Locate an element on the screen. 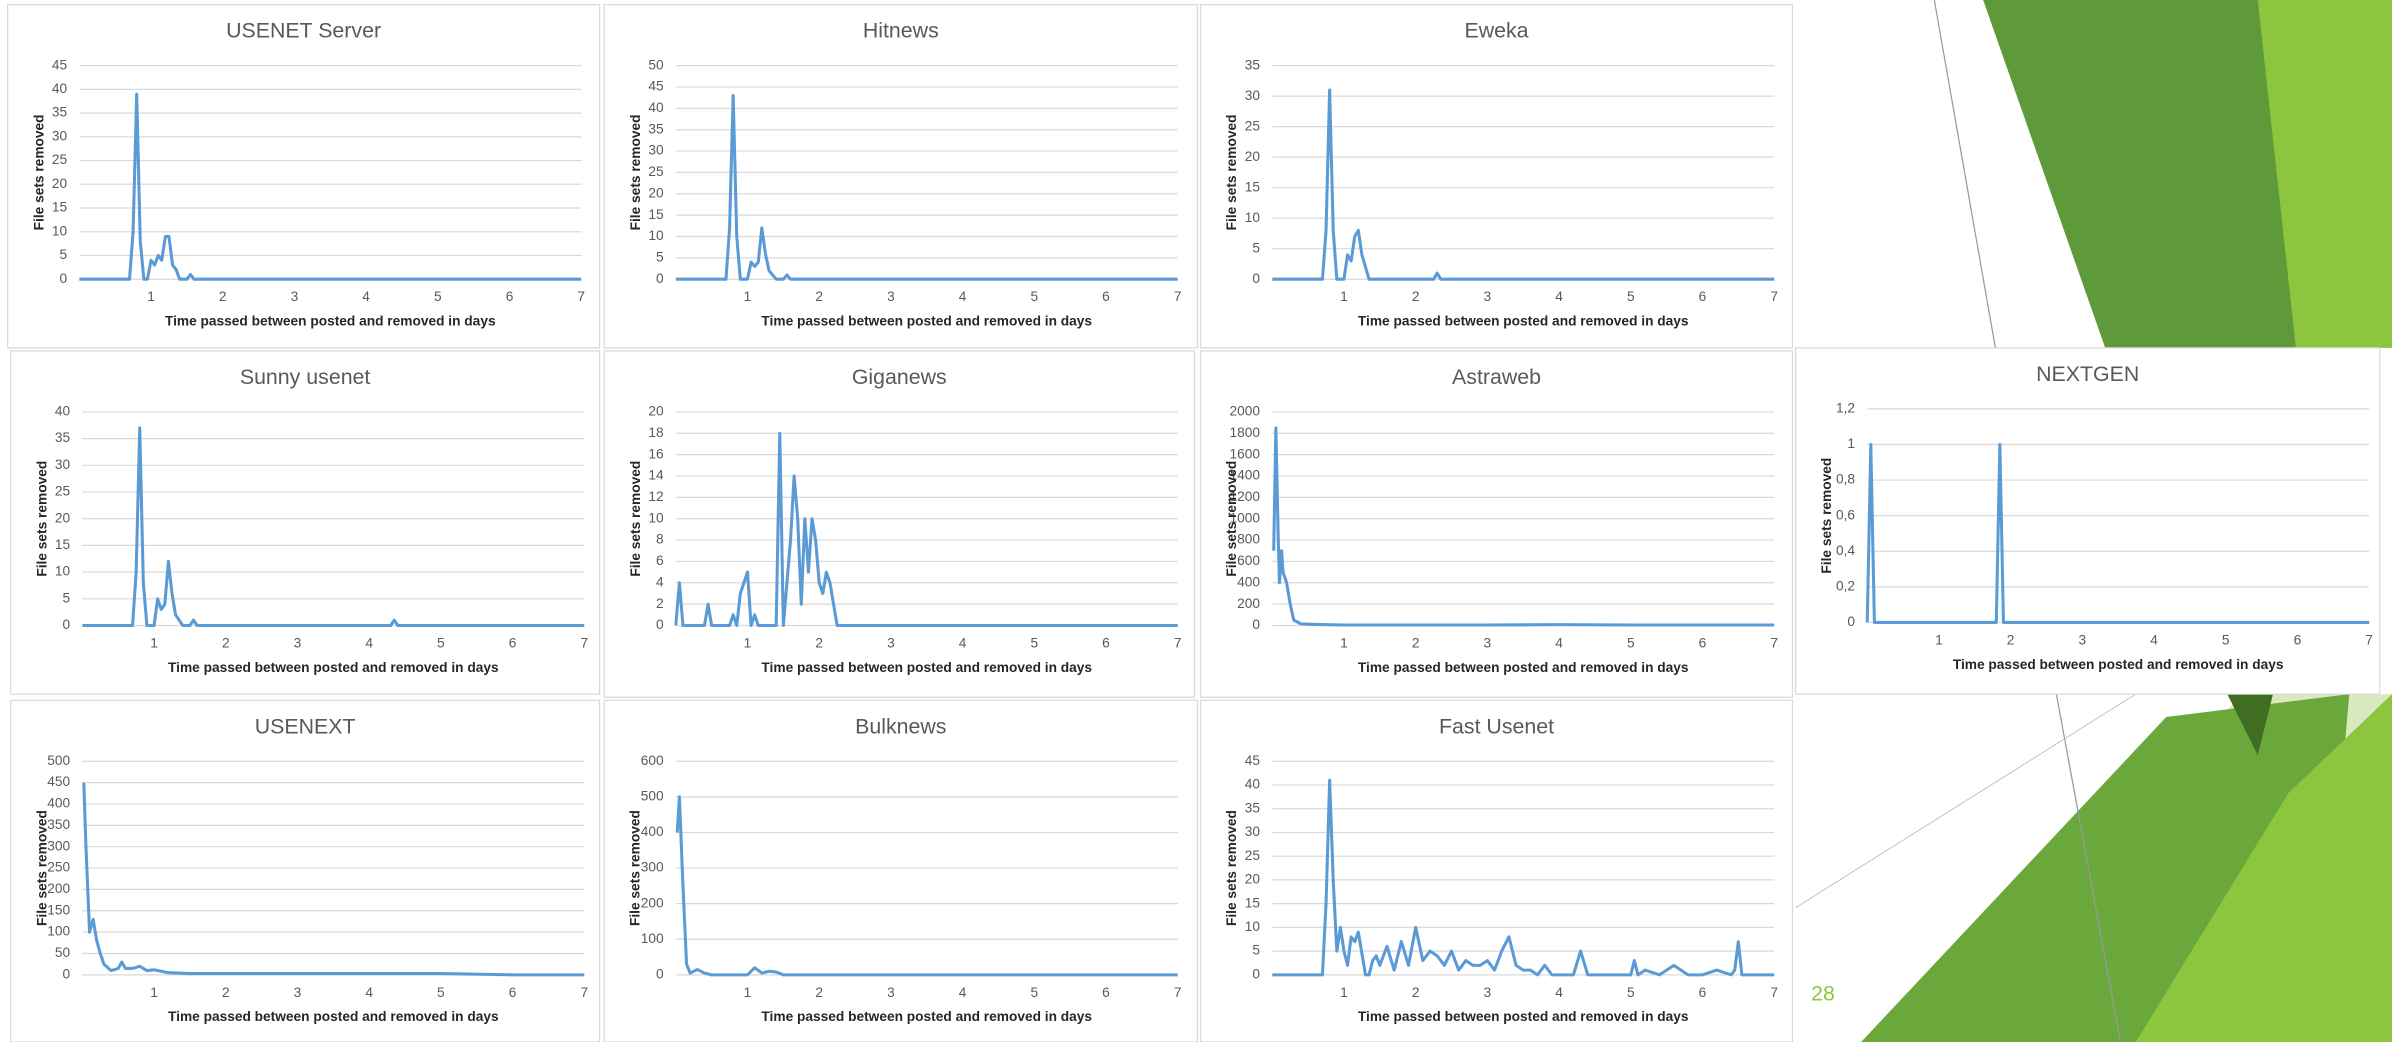  y-tick-label: 1600 is located at coordinates (1245, 453).